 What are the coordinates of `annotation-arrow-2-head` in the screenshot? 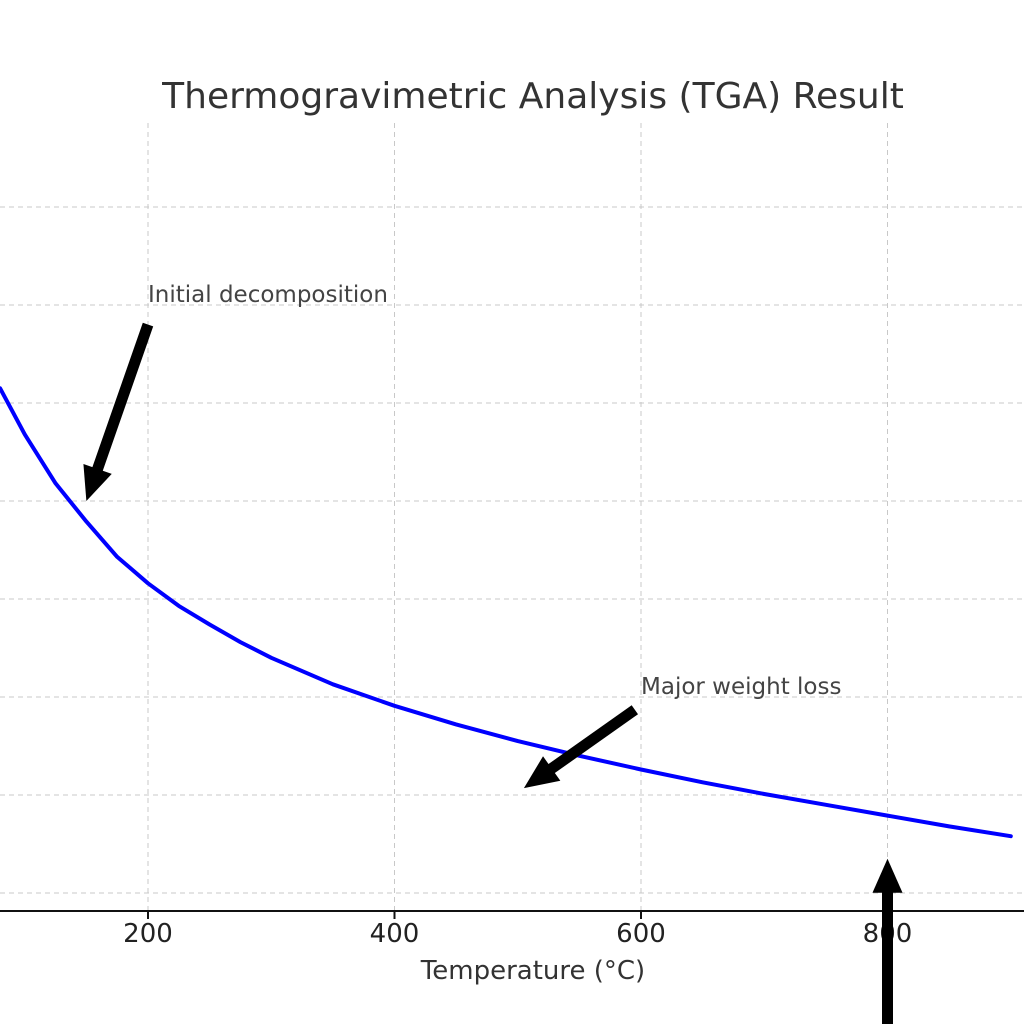 It's located at (542, 772).